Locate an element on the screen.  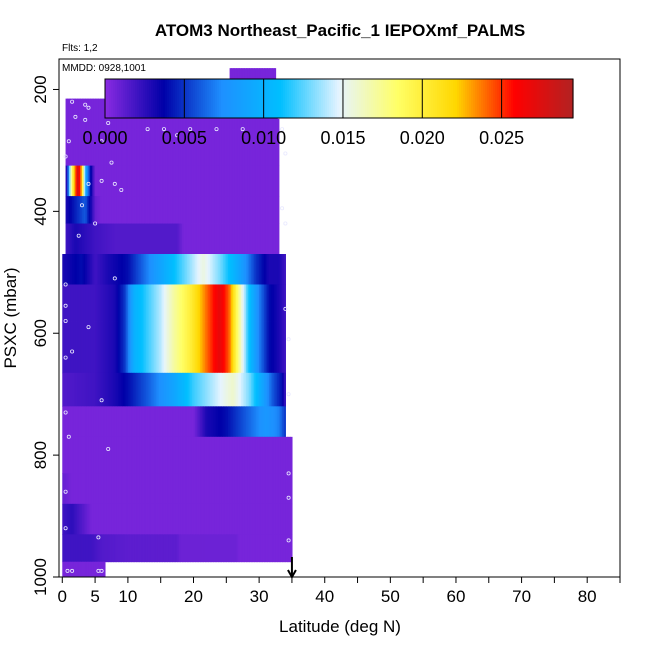
date-note: MMDD: 0928,1001 is located at coordinates (104, 68).